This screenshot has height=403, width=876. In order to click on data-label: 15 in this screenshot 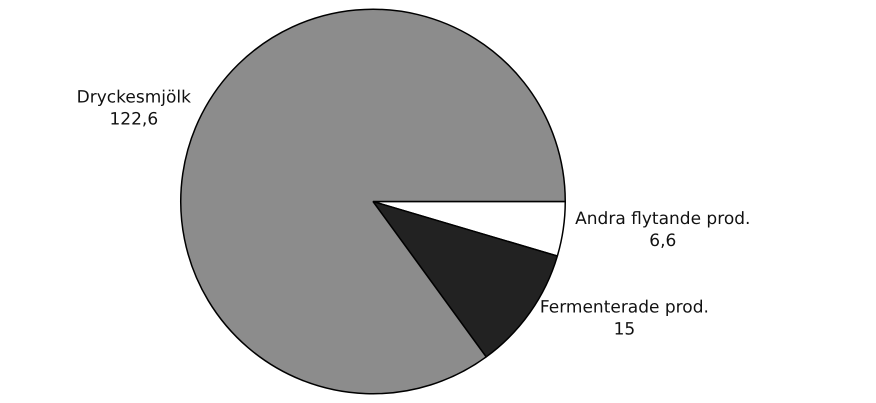, I will do `click(625, 330)`.